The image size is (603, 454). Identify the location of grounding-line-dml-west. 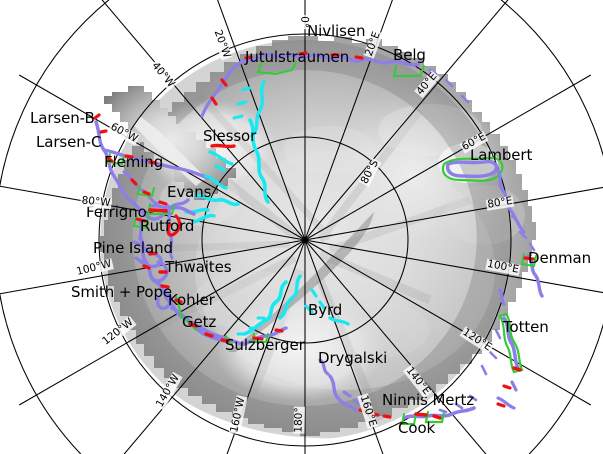
(219, 91).